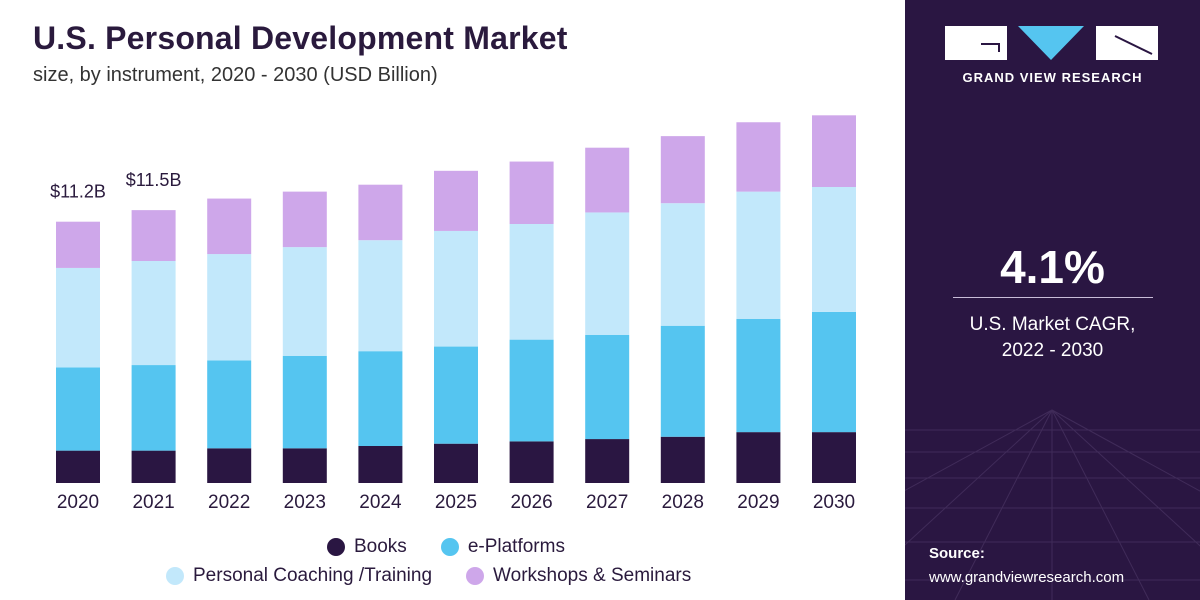 The width and height of the screenshot is (1200, 600). What do you see at coordinates (682, 264) in the screenshot?
I see `bar-personal-coaching-training-2028` at bounding box center [682, 264].